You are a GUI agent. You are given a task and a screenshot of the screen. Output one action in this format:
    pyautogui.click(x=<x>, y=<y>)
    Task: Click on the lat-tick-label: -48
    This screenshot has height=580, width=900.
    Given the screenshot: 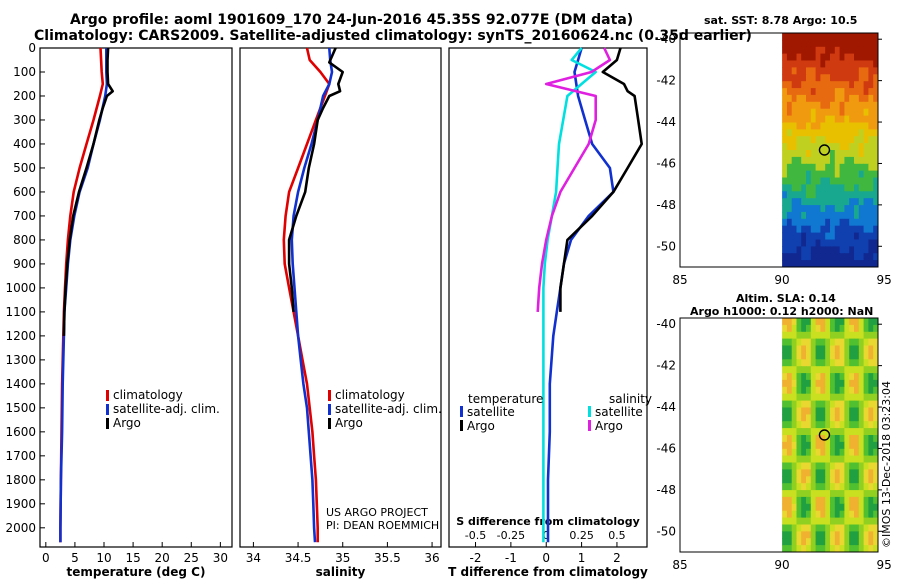 What is the action you would take?
    pyautogui.click(x=666, y=490)
    